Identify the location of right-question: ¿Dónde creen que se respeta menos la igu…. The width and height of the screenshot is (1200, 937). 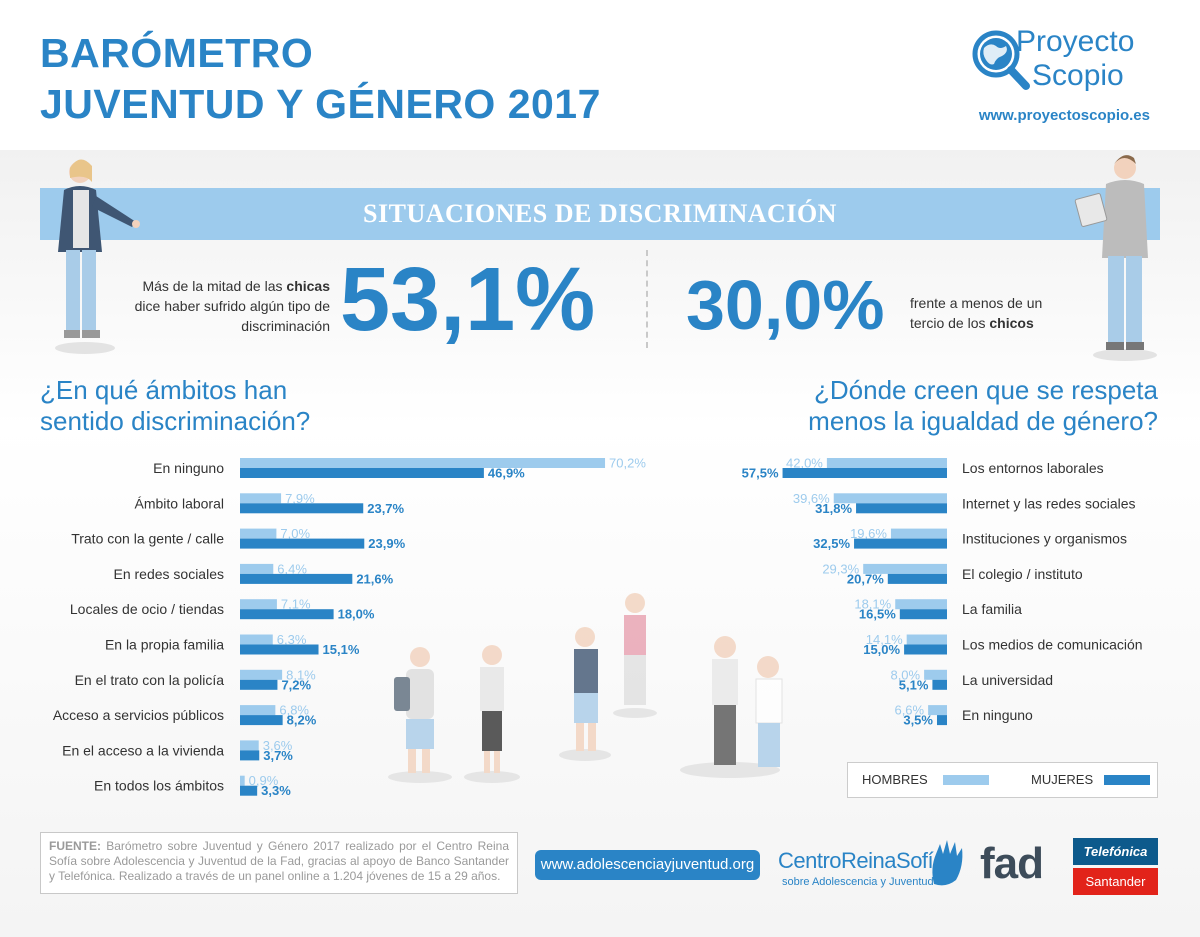
(959, 406).